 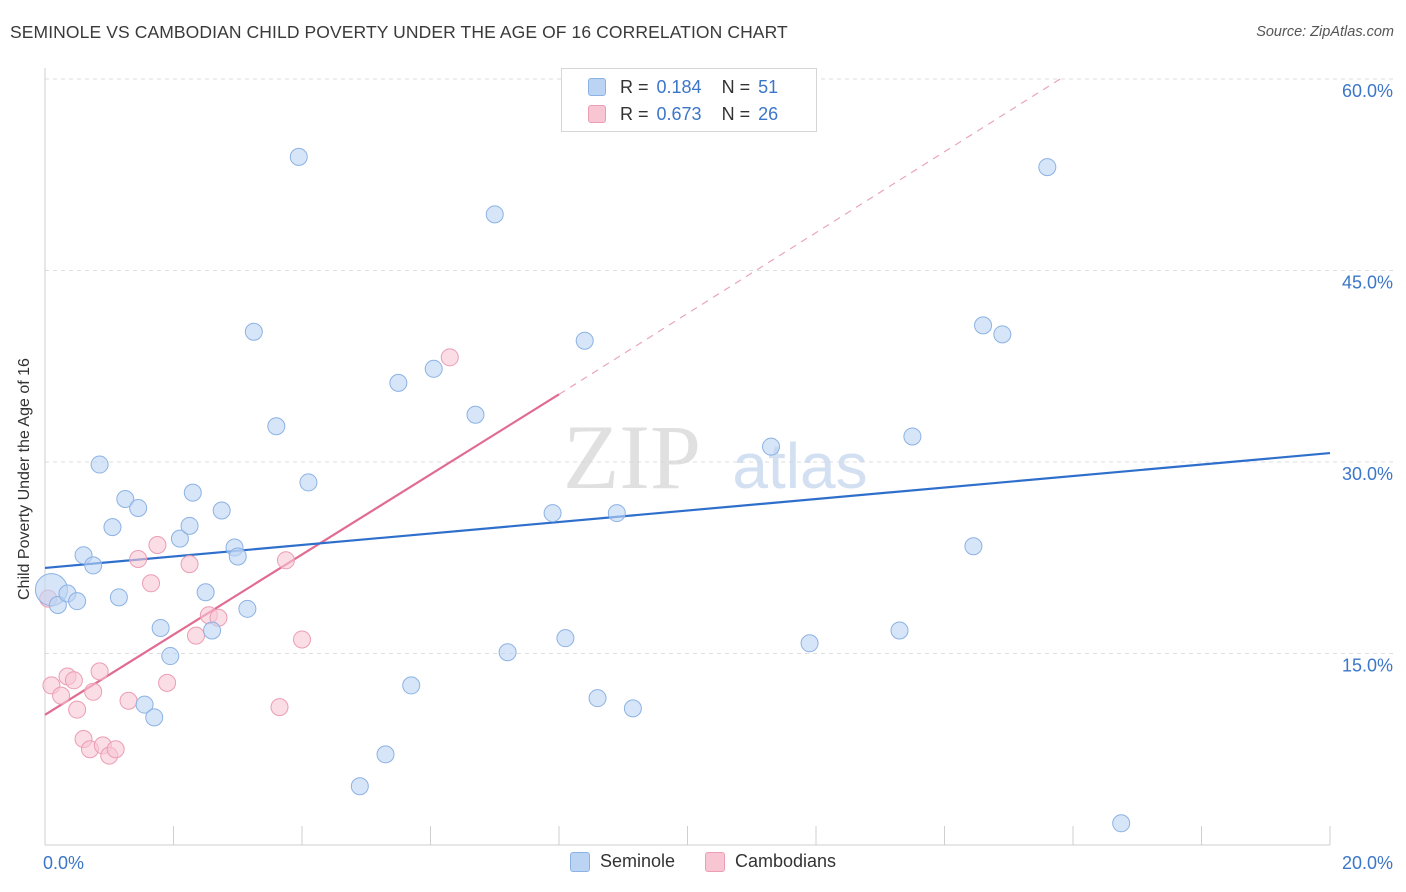 What do you see at coordinates (799, 466) in the screenshot?
I see `watermark-atlas: atlas` at bounding box center [799, 466].